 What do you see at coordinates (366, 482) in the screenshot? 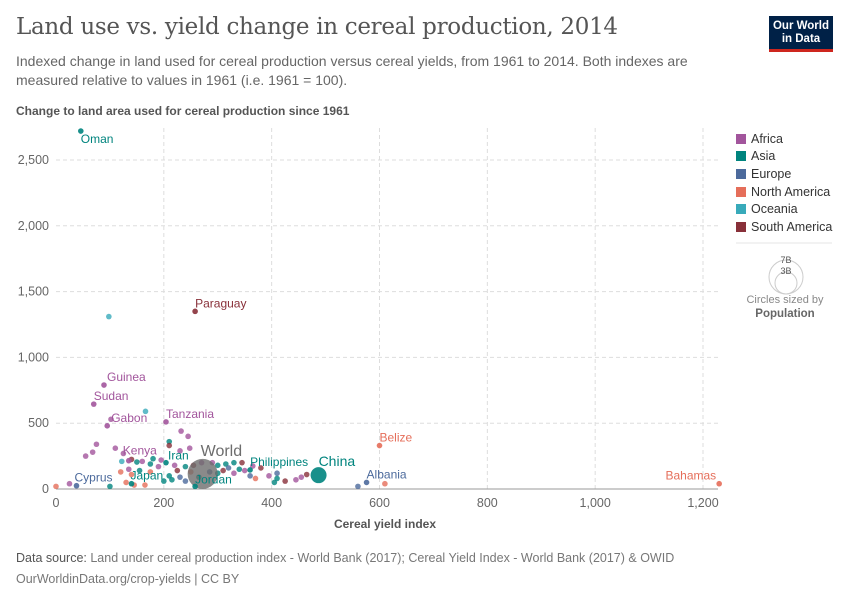
I see `data-point-albania` at bounding box center [366, 482].